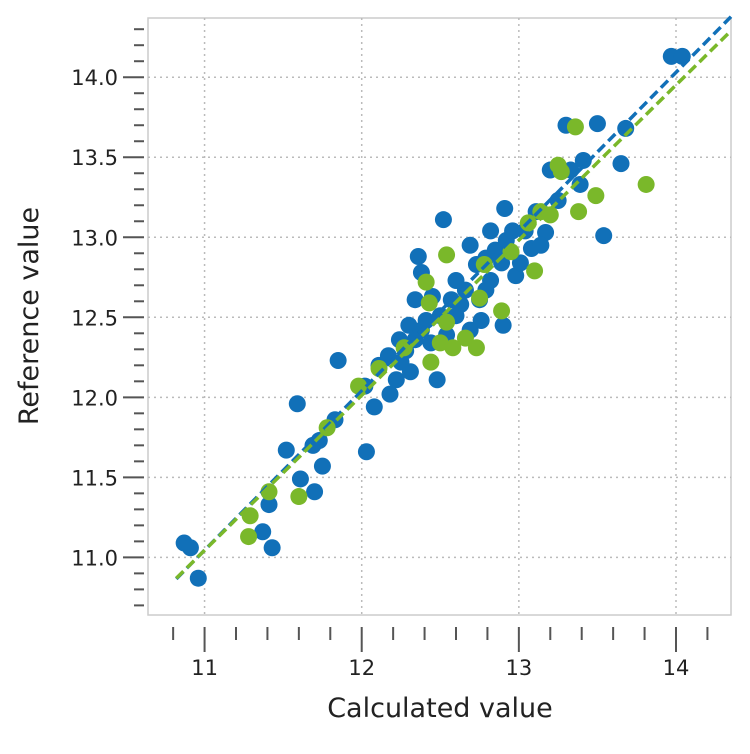 The image size is (750, 754). What do you see at coordinates (676, 668) in the screenshot?
I see `x-tick-label: 14` at bounding box center [676, 668].